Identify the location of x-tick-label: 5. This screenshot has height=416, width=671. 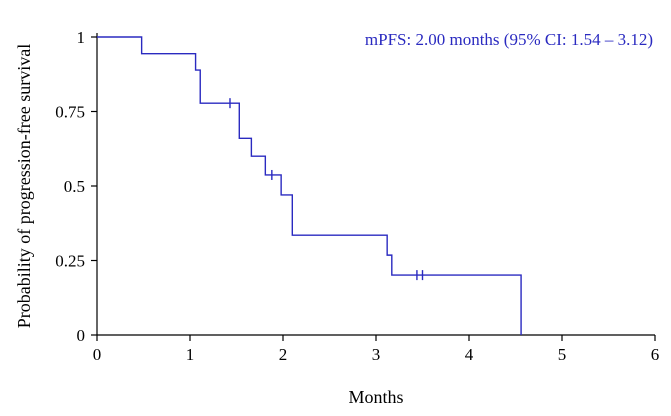
(562, 354).